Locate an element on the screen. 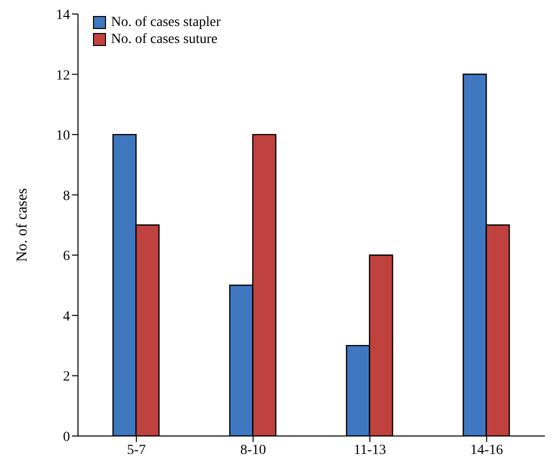  legend-label: No. of cases suture is located at coordinates (164, 39).